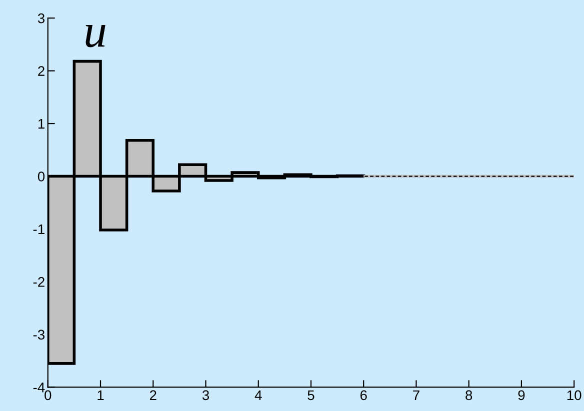 The width and height of the screenshot is (584, 411). Describe the element at coordinates (41, 18) in the screenshot. I see `y-tick-label: 3` at that location.